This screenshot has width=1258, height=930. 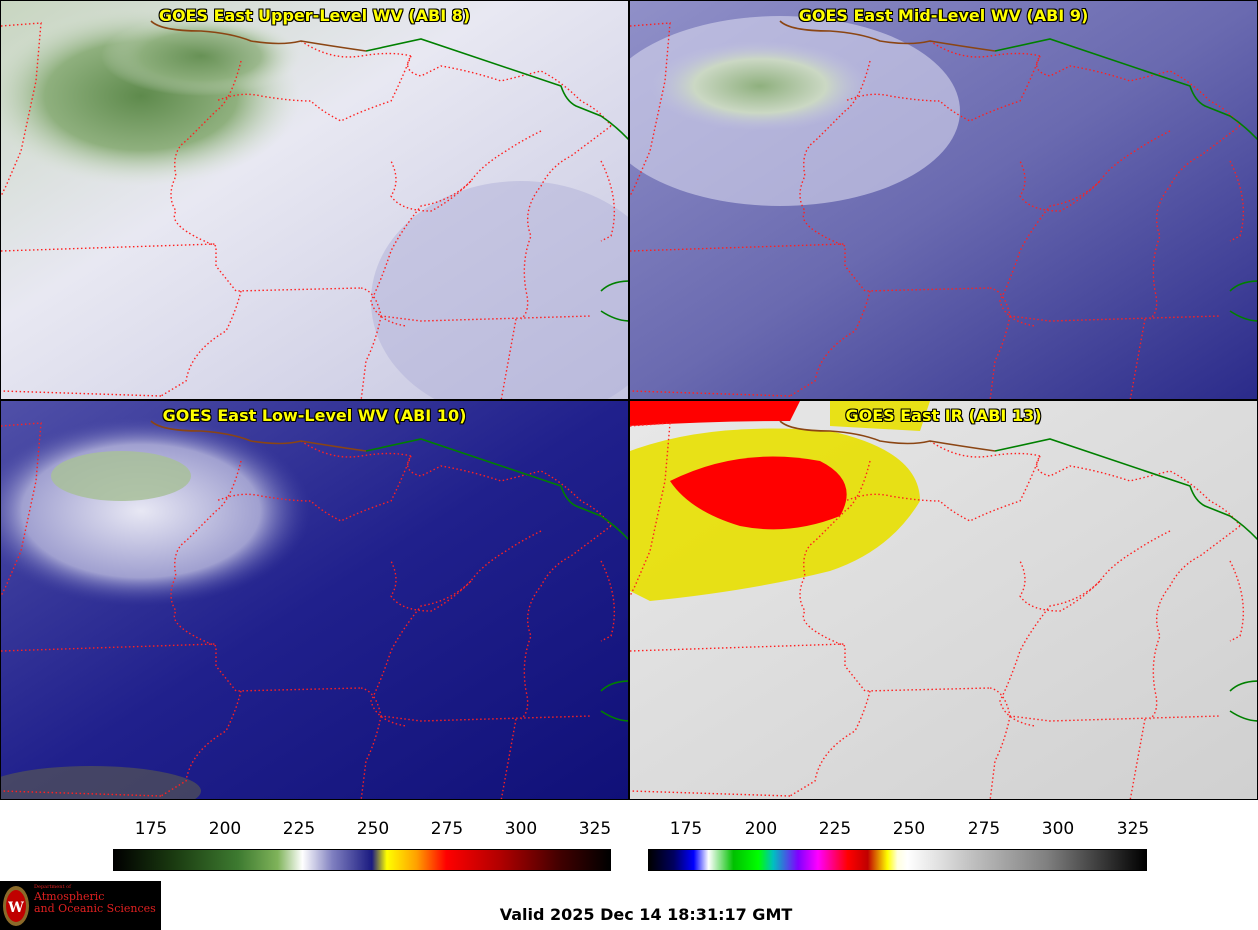 What do you see at coordinates (69, 896) in the screenshot?
I see `logo-line1: Atmospheric` at bounding box center [69, 896].